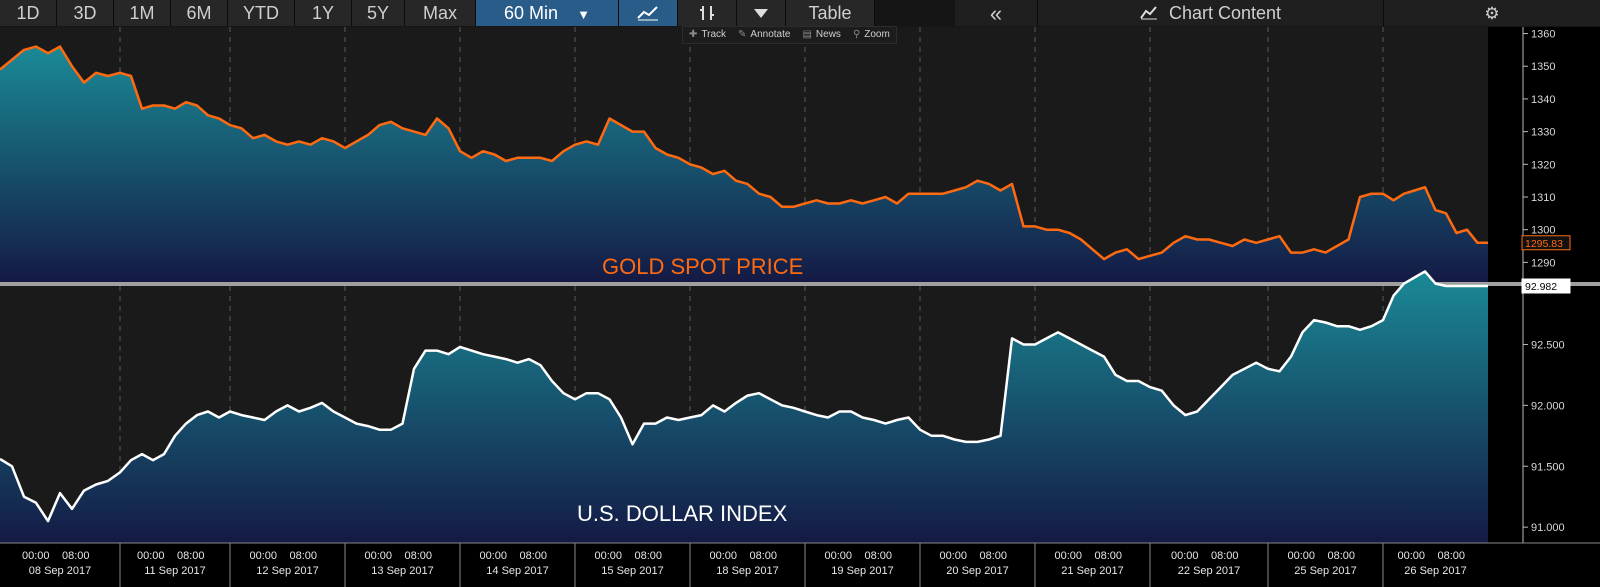 The image size is (1600, 587). I want to click on date-label: 21 Sep 2017, so click(1092, 571).